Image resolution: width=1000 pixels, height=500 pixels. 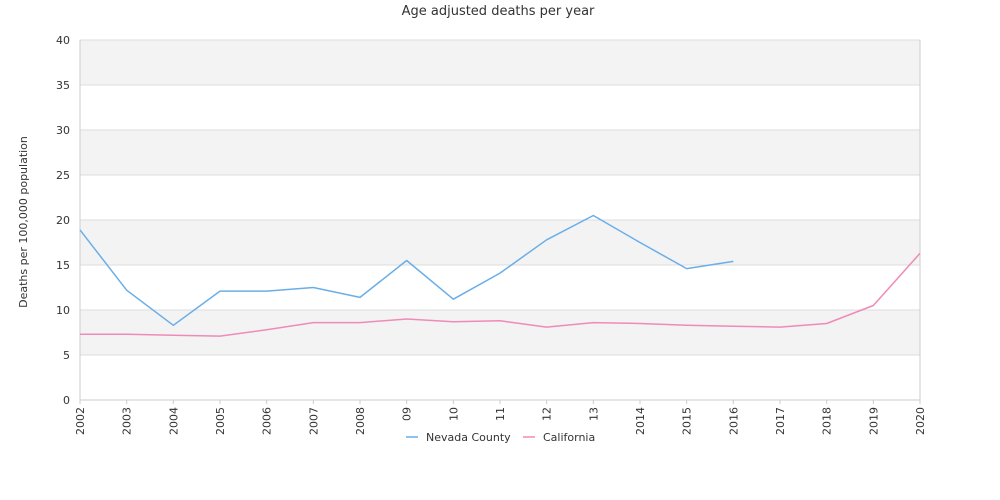 What do you see at coordinates (920, 421) in the screenshot?
I see `x-tick-label: 2020` at bounding box center [920, 421].